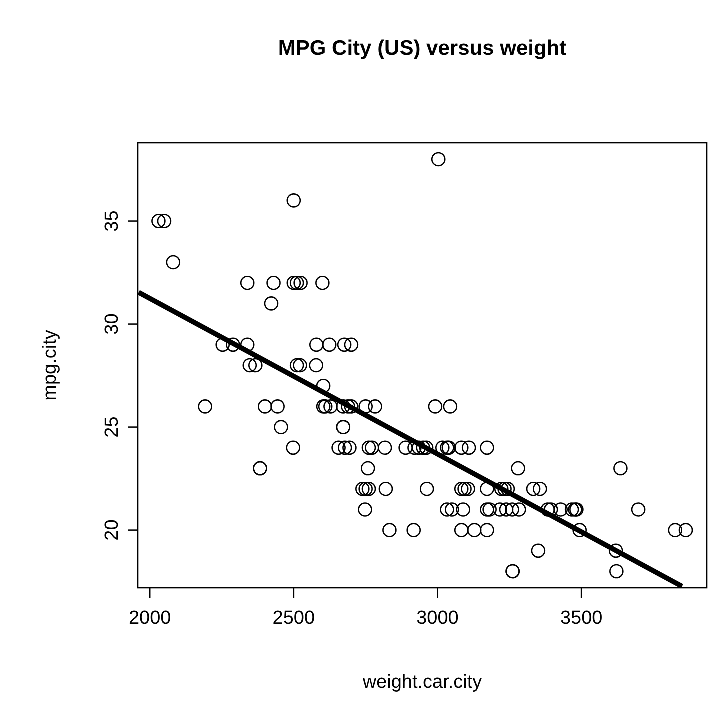 The image size is (723, 721). What do you see at coordinates (294, 618) in the screenshot?
I see `x-tick-label: 2500` at bounding box center [294, 618].